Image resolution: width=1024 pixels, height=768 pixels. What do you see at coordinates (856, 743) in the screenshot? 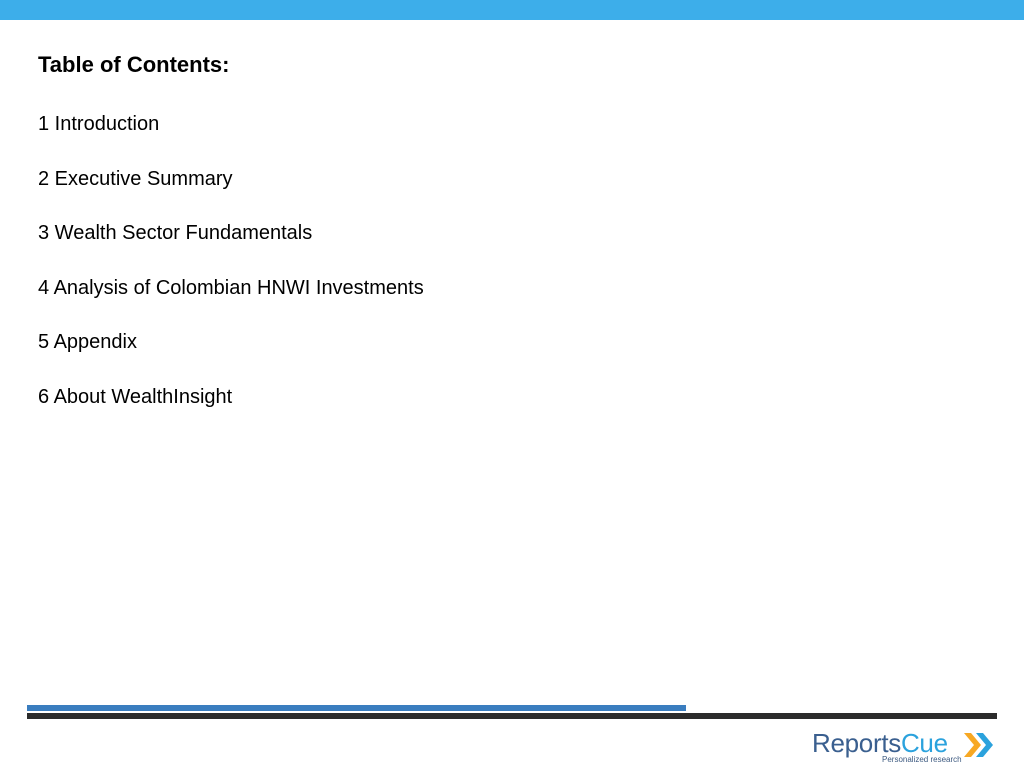
I see `logo-reports-text: Reports` at bounding box center [856, 743].